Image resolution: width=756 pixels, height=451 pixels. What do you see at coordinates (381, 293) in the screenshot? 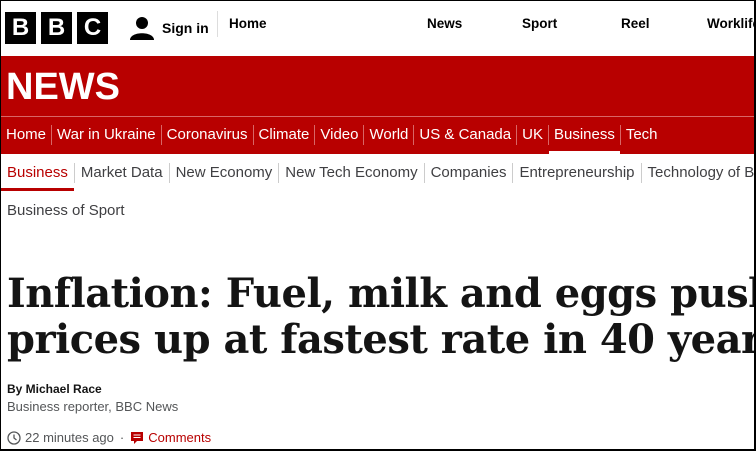
I see `headline-line: Inflation: Fuel, milk and eggs push` at bounding box center [381, 293].